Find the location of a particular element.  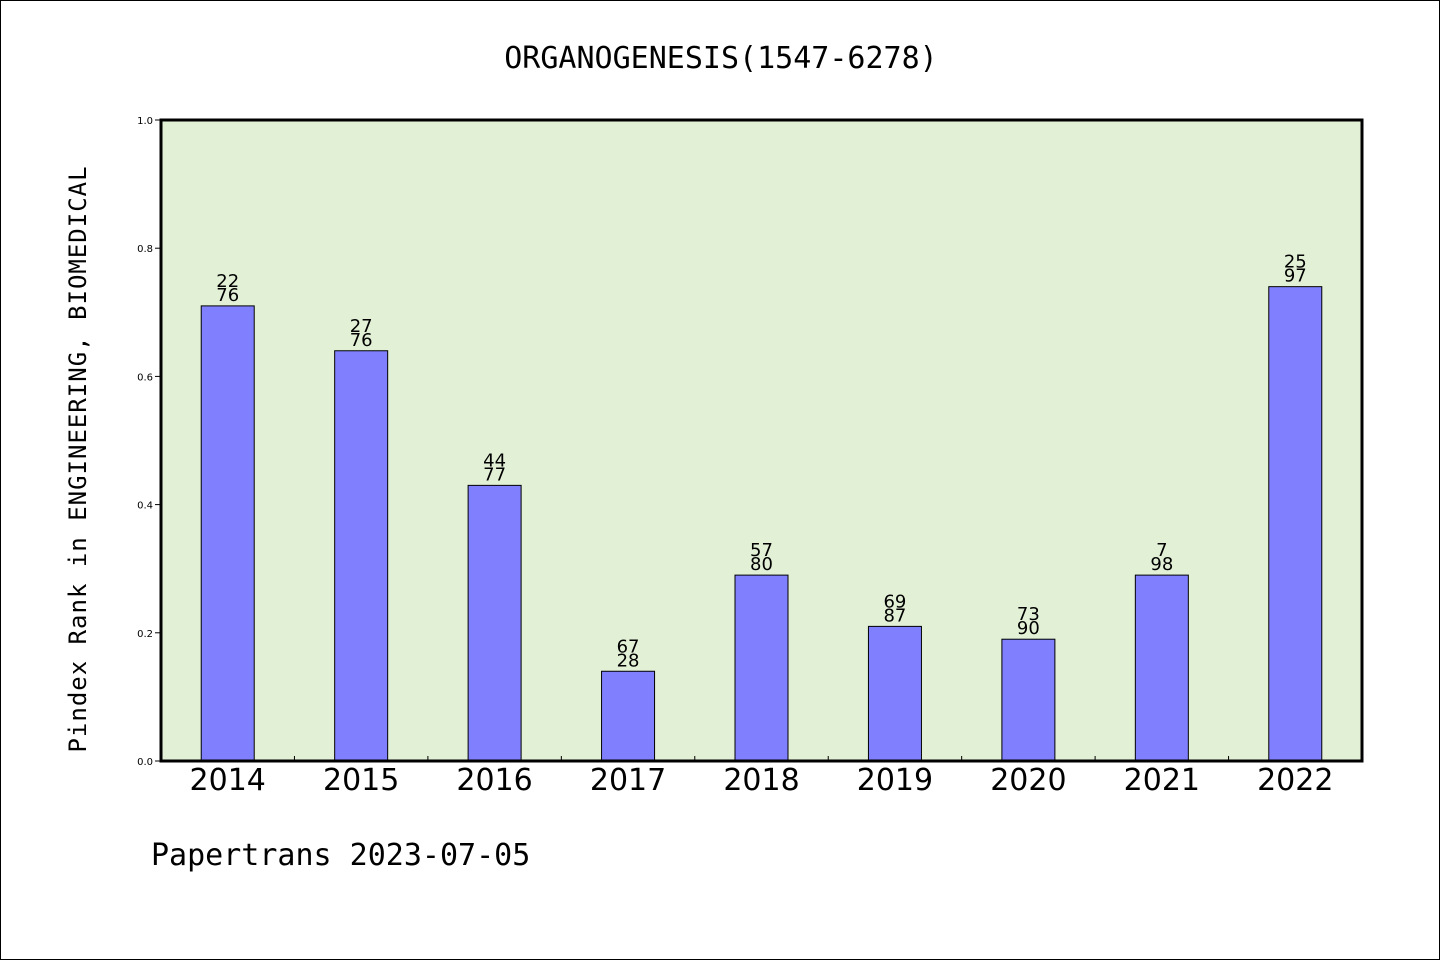

bar-label-bottom: 90 is located at coordinates (1028, 628).